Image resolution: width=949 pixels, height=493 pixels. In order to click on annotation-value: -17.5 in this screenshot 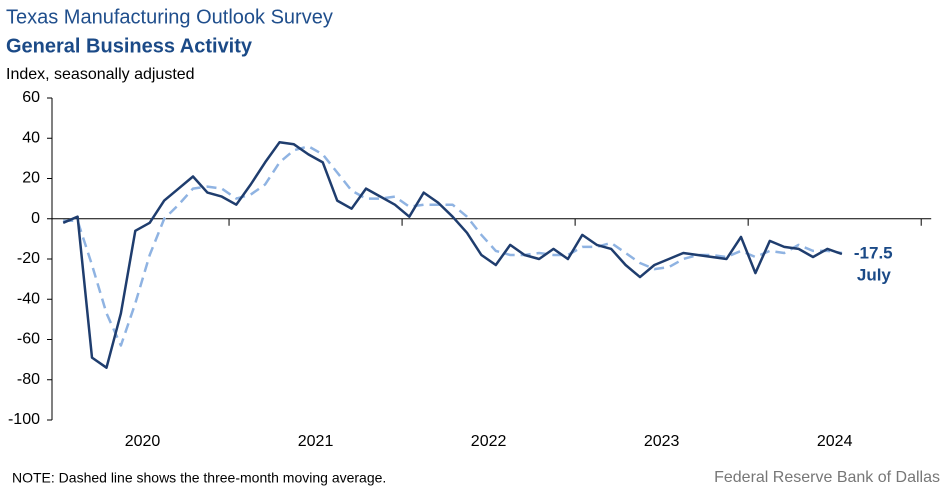, I will do `click(873, 252)`.